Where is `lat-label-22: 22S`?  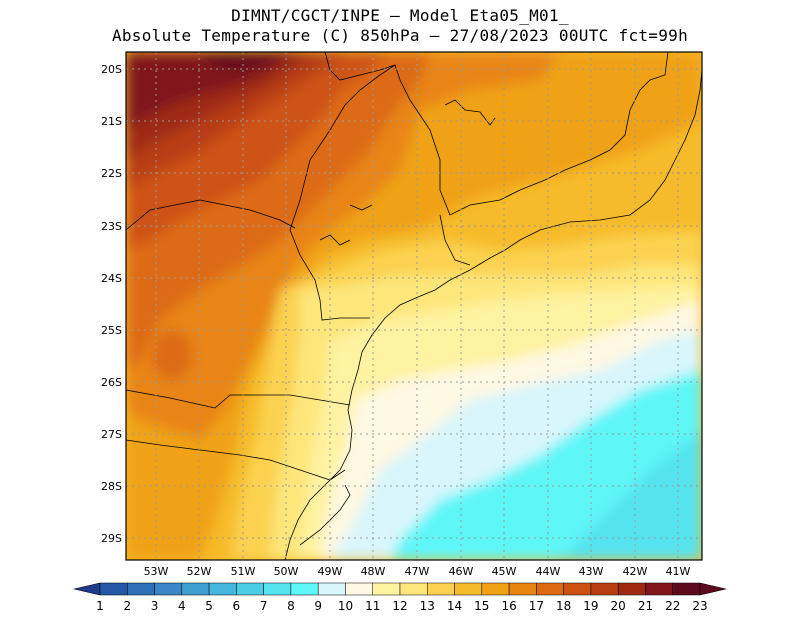 lat-label-22: 22S is located at coordinates (111, 173).